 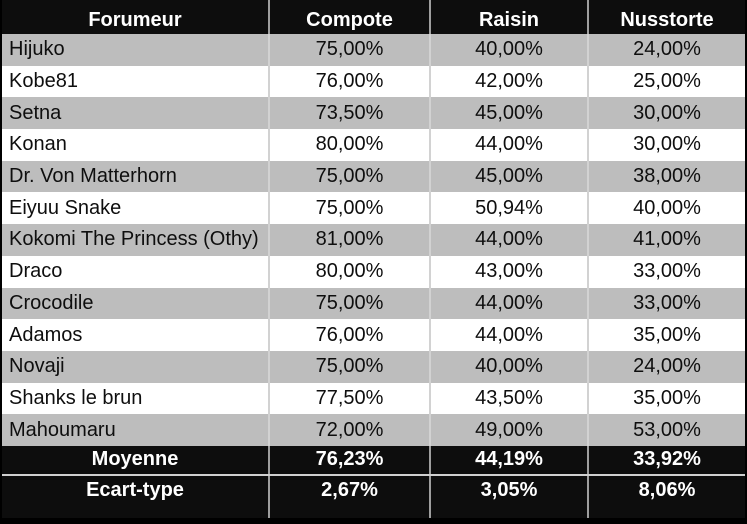 I want to click on nusstorte-value-cell: 38,00%, so click(x=666, y=176).